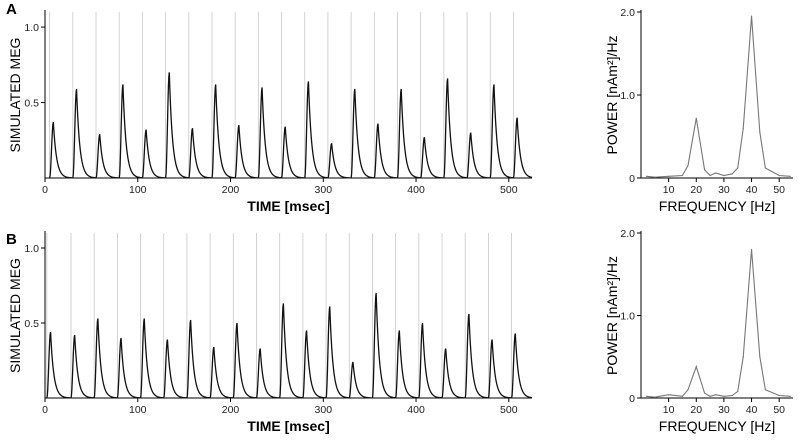 Image resolution: width=800 pixels, height=448 pixels. Describe the element at coordinates (416, 190) in the screenshot. I see `A-time-x-tick-label: 400` at that location.